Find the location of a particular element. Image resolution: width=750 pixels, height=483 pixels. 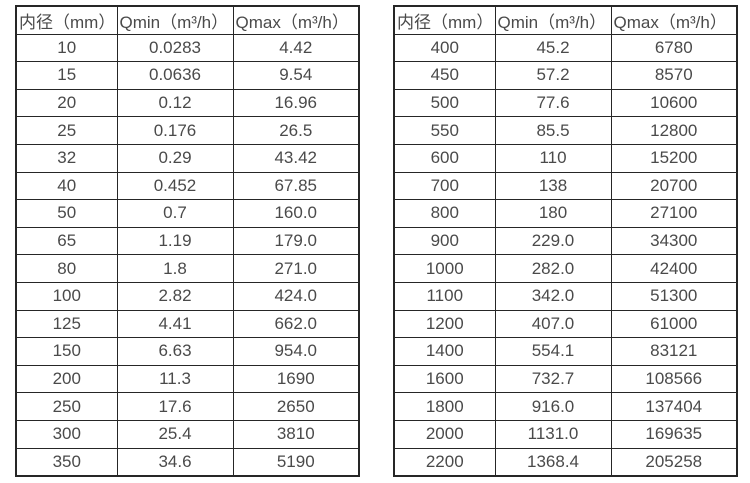

table-row: 100 2.82 424.0 is located at coordinates (187, 296).